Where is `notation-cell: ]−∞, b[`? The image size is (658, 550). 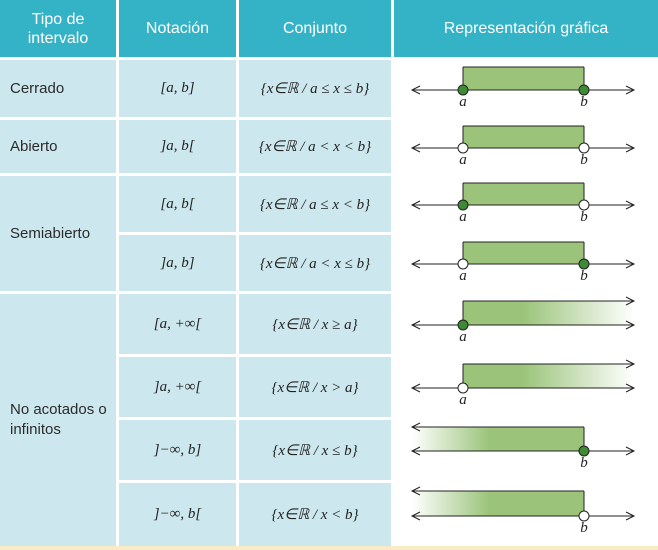 notation-cell: ]−∞, b[ is located at coordinates (177, 514).